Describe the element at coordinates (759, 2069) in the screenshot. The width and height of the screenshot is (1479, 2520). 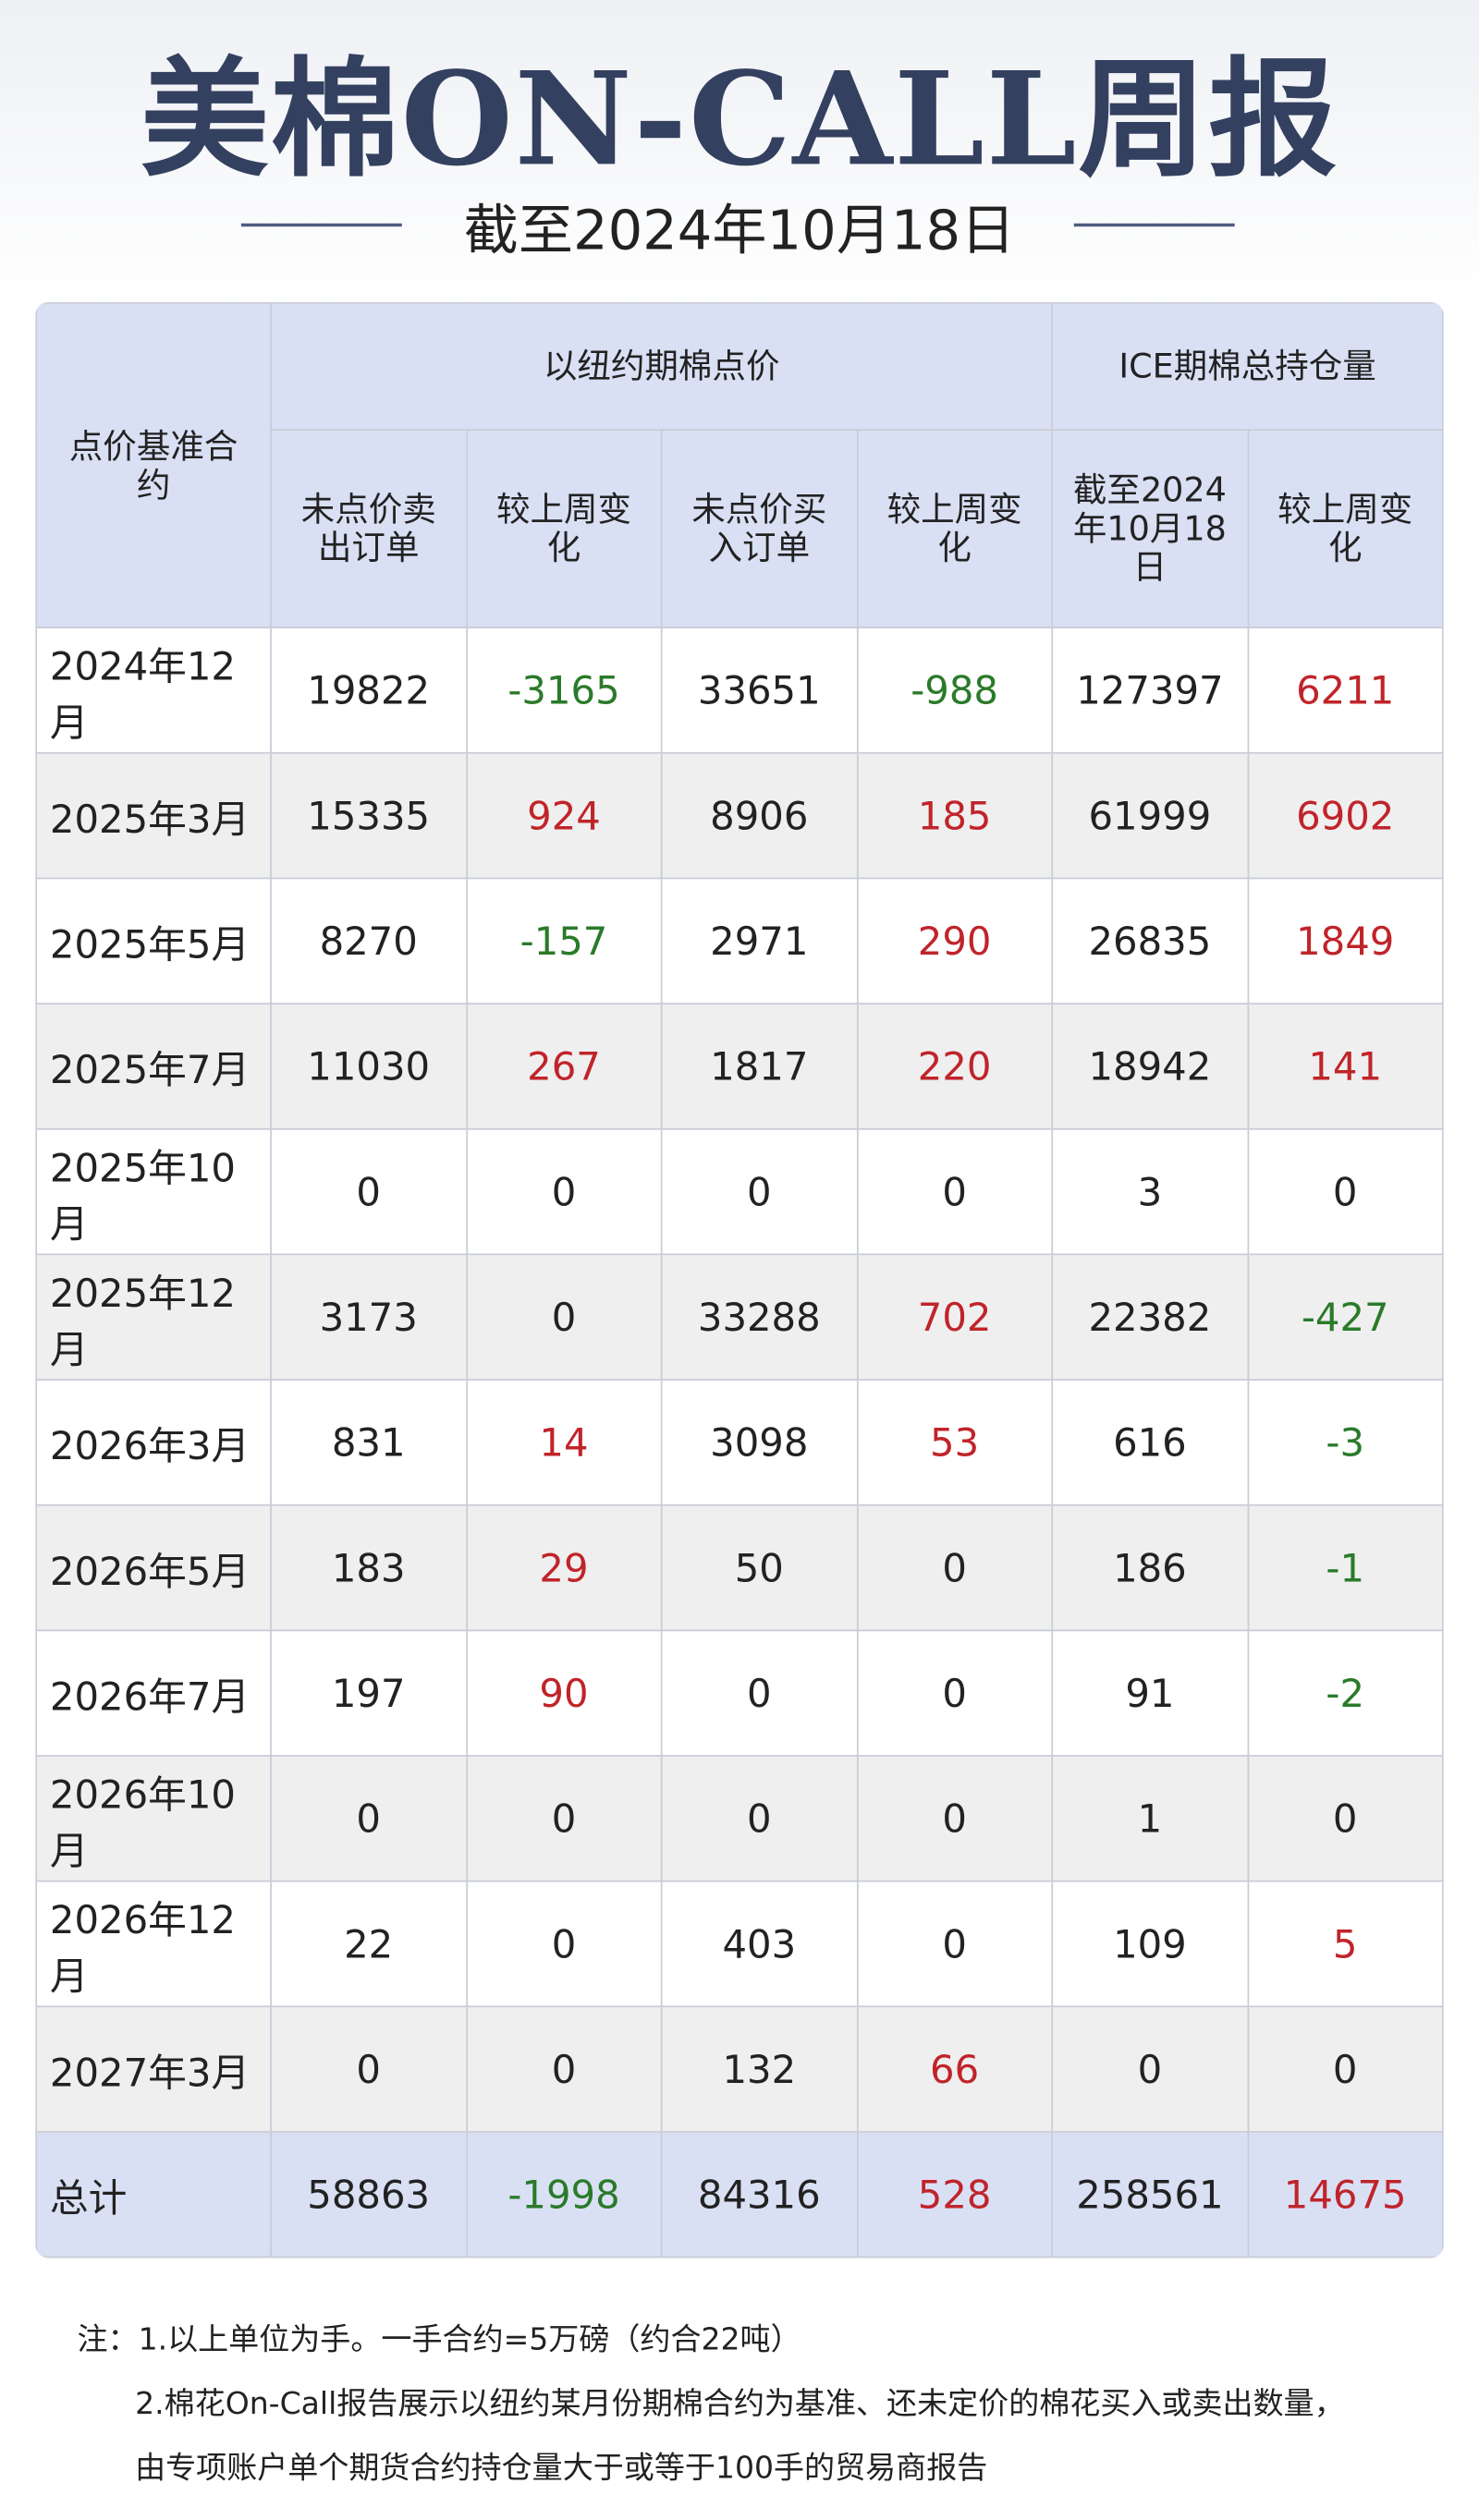
I see `cell: 132` at that location.